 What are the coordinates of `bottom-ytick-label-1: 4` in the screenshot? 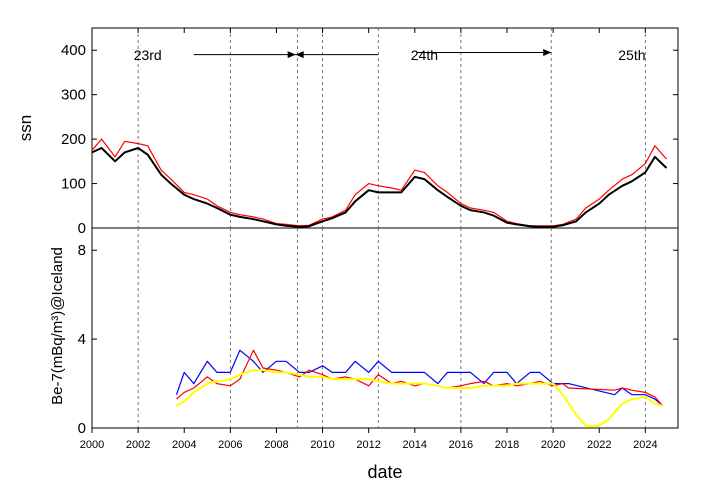 It's located at (82, 339).